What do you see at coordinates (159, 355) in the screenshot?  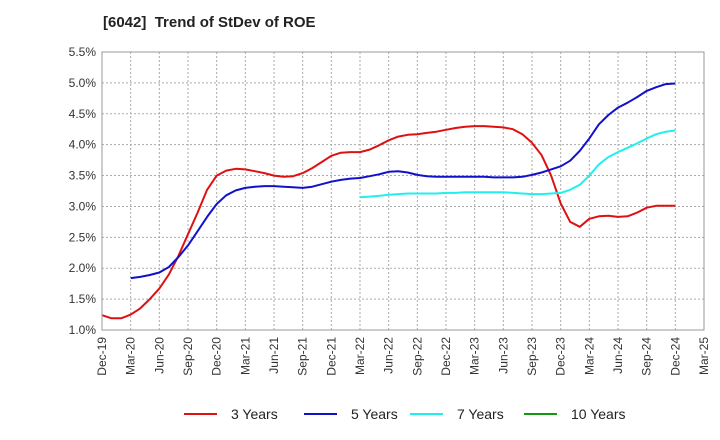 I see `x-tick-label: Jun-20` at bounding box center [159, 355].